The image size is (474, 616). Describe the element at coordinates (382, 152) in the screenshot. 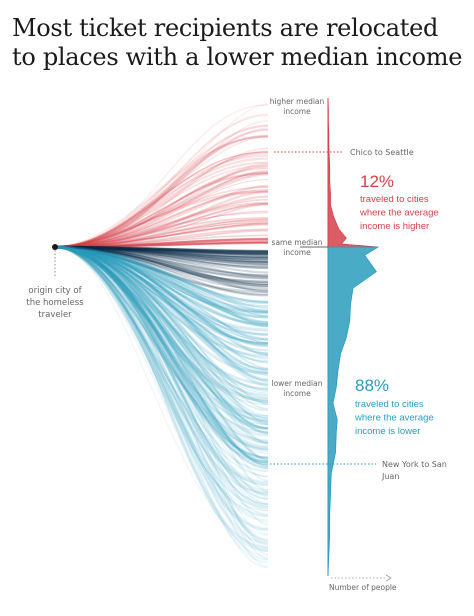

I see `annotation-chico: Chico to Seattle` at that location.